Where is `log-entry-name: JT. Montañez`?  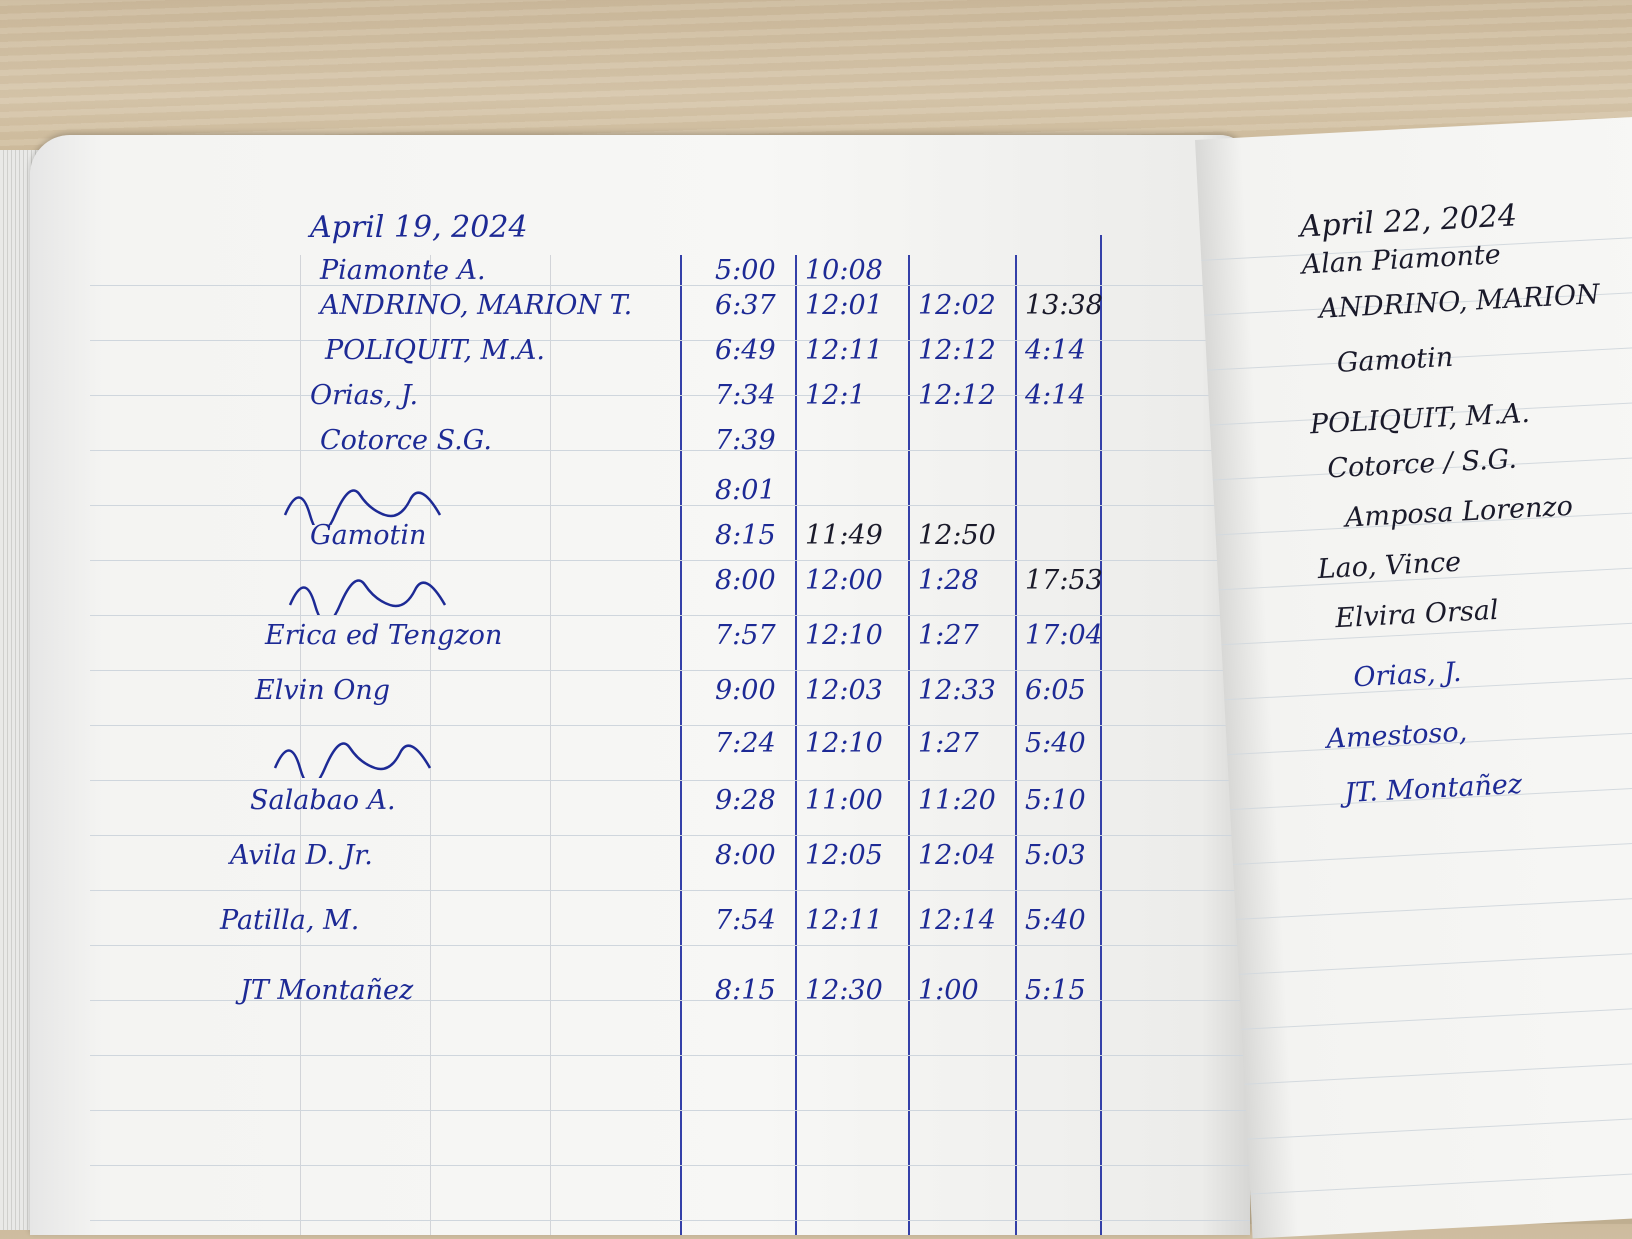 log-entry-name: JT. Montañez is located at coordinates (1433, 789).